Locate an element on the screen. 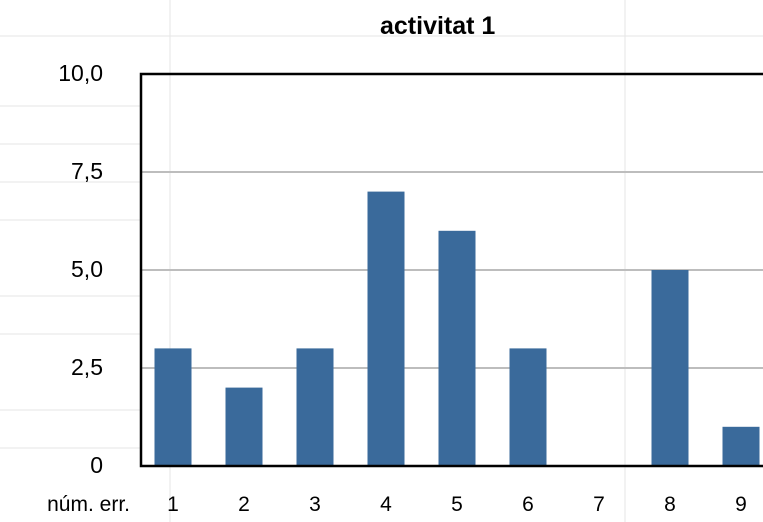 The image size is (763, 522). y-tick-label: 5,0 is located at coordinates (87, 269).